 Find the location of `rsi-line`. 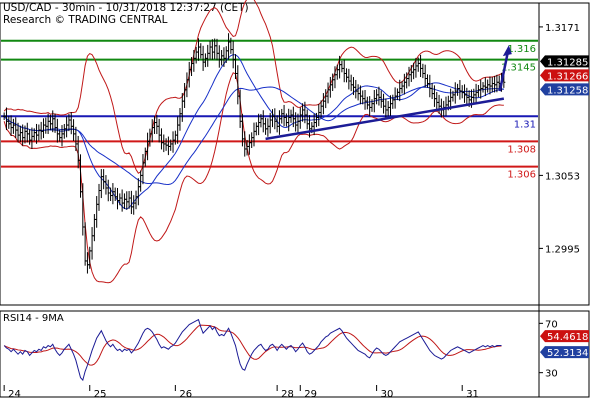

rsi-line is located at coordinates (252, 350).